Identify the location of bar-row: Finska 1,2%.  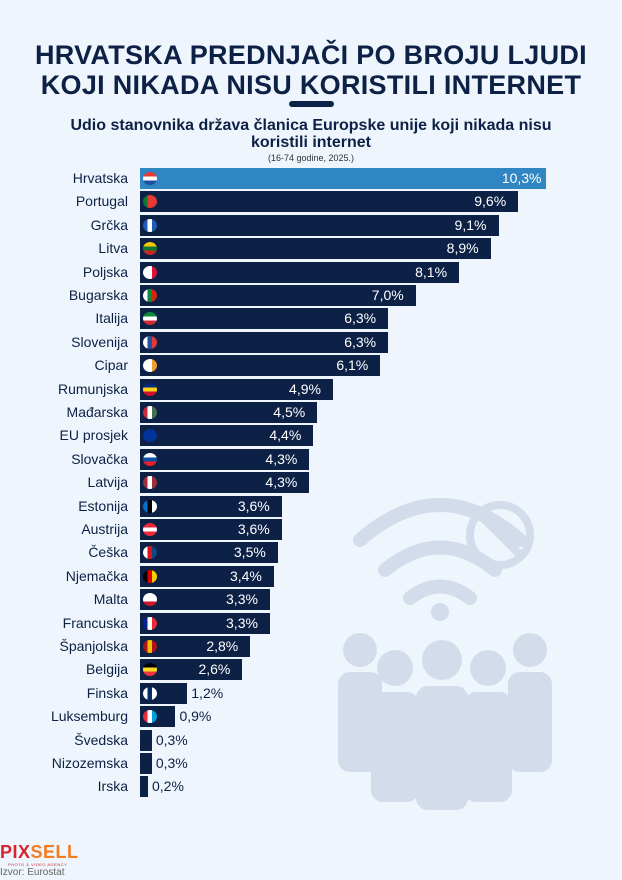
(311, 693).